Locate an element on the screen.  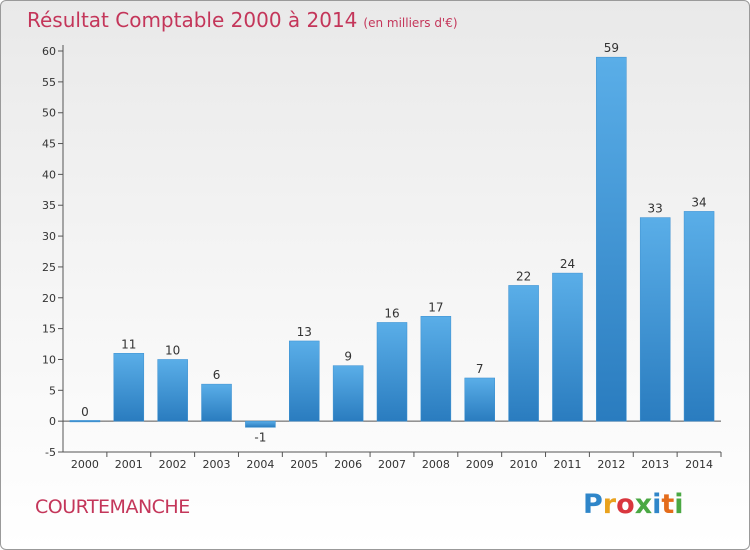
y-tick-label: 5 is located at coordinates (52, 390).